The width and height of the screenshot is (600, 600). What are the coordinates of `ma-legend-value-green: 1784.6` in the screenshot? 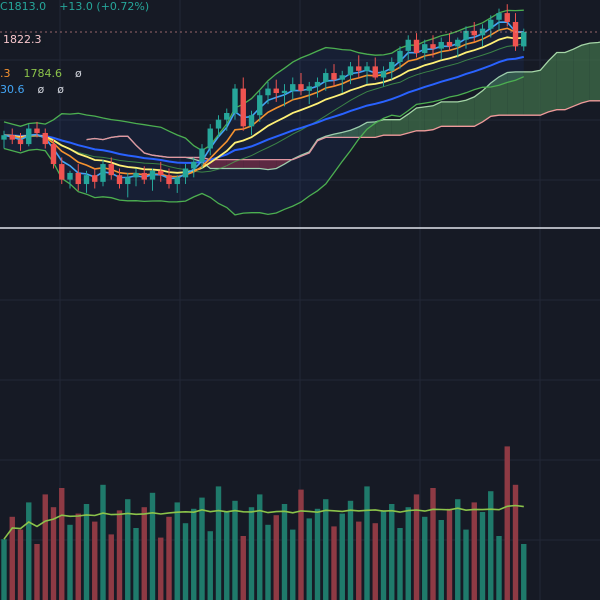 It's located at (43, 73).